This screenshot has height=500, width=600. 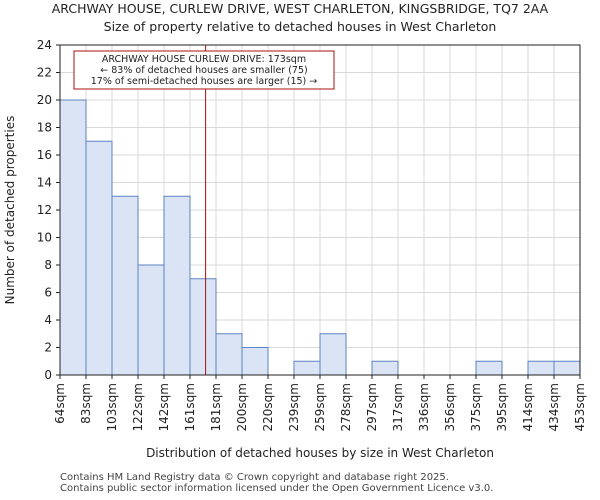 I want to click on x-tick-label: 220sqm, so click(x=268, y=407).